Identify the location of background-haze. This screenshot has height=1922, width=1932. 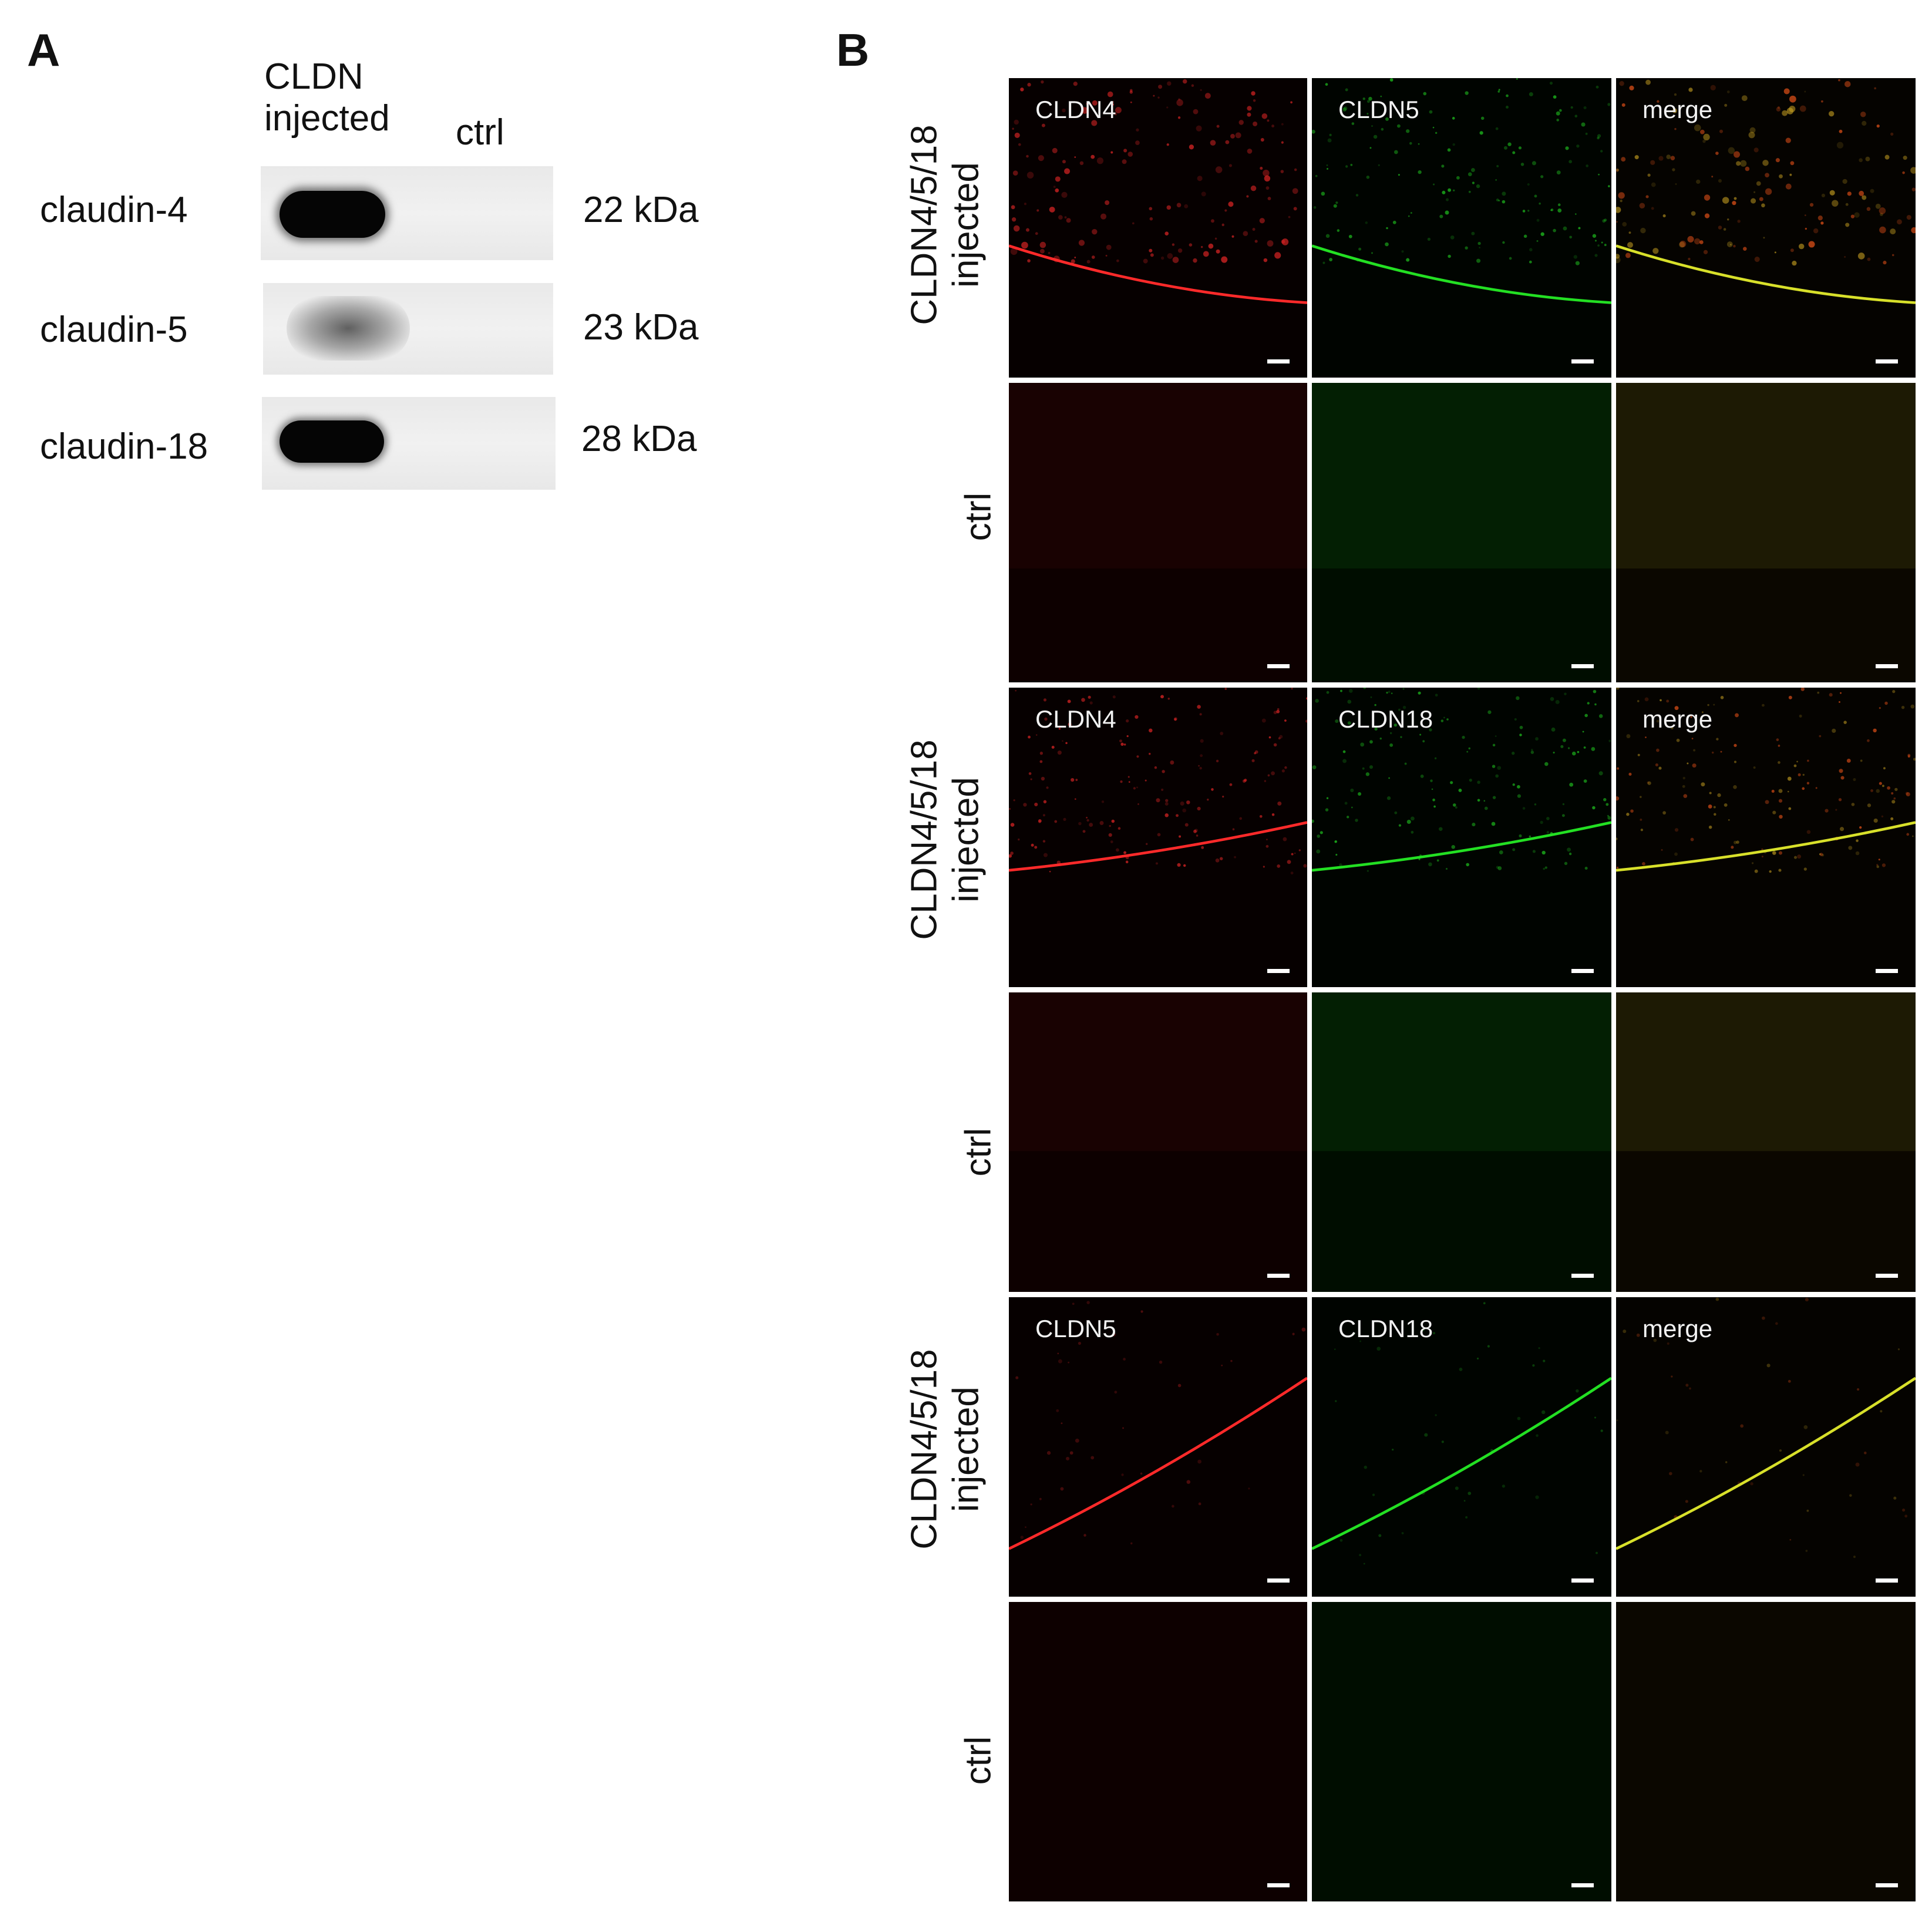
(1461, 476).